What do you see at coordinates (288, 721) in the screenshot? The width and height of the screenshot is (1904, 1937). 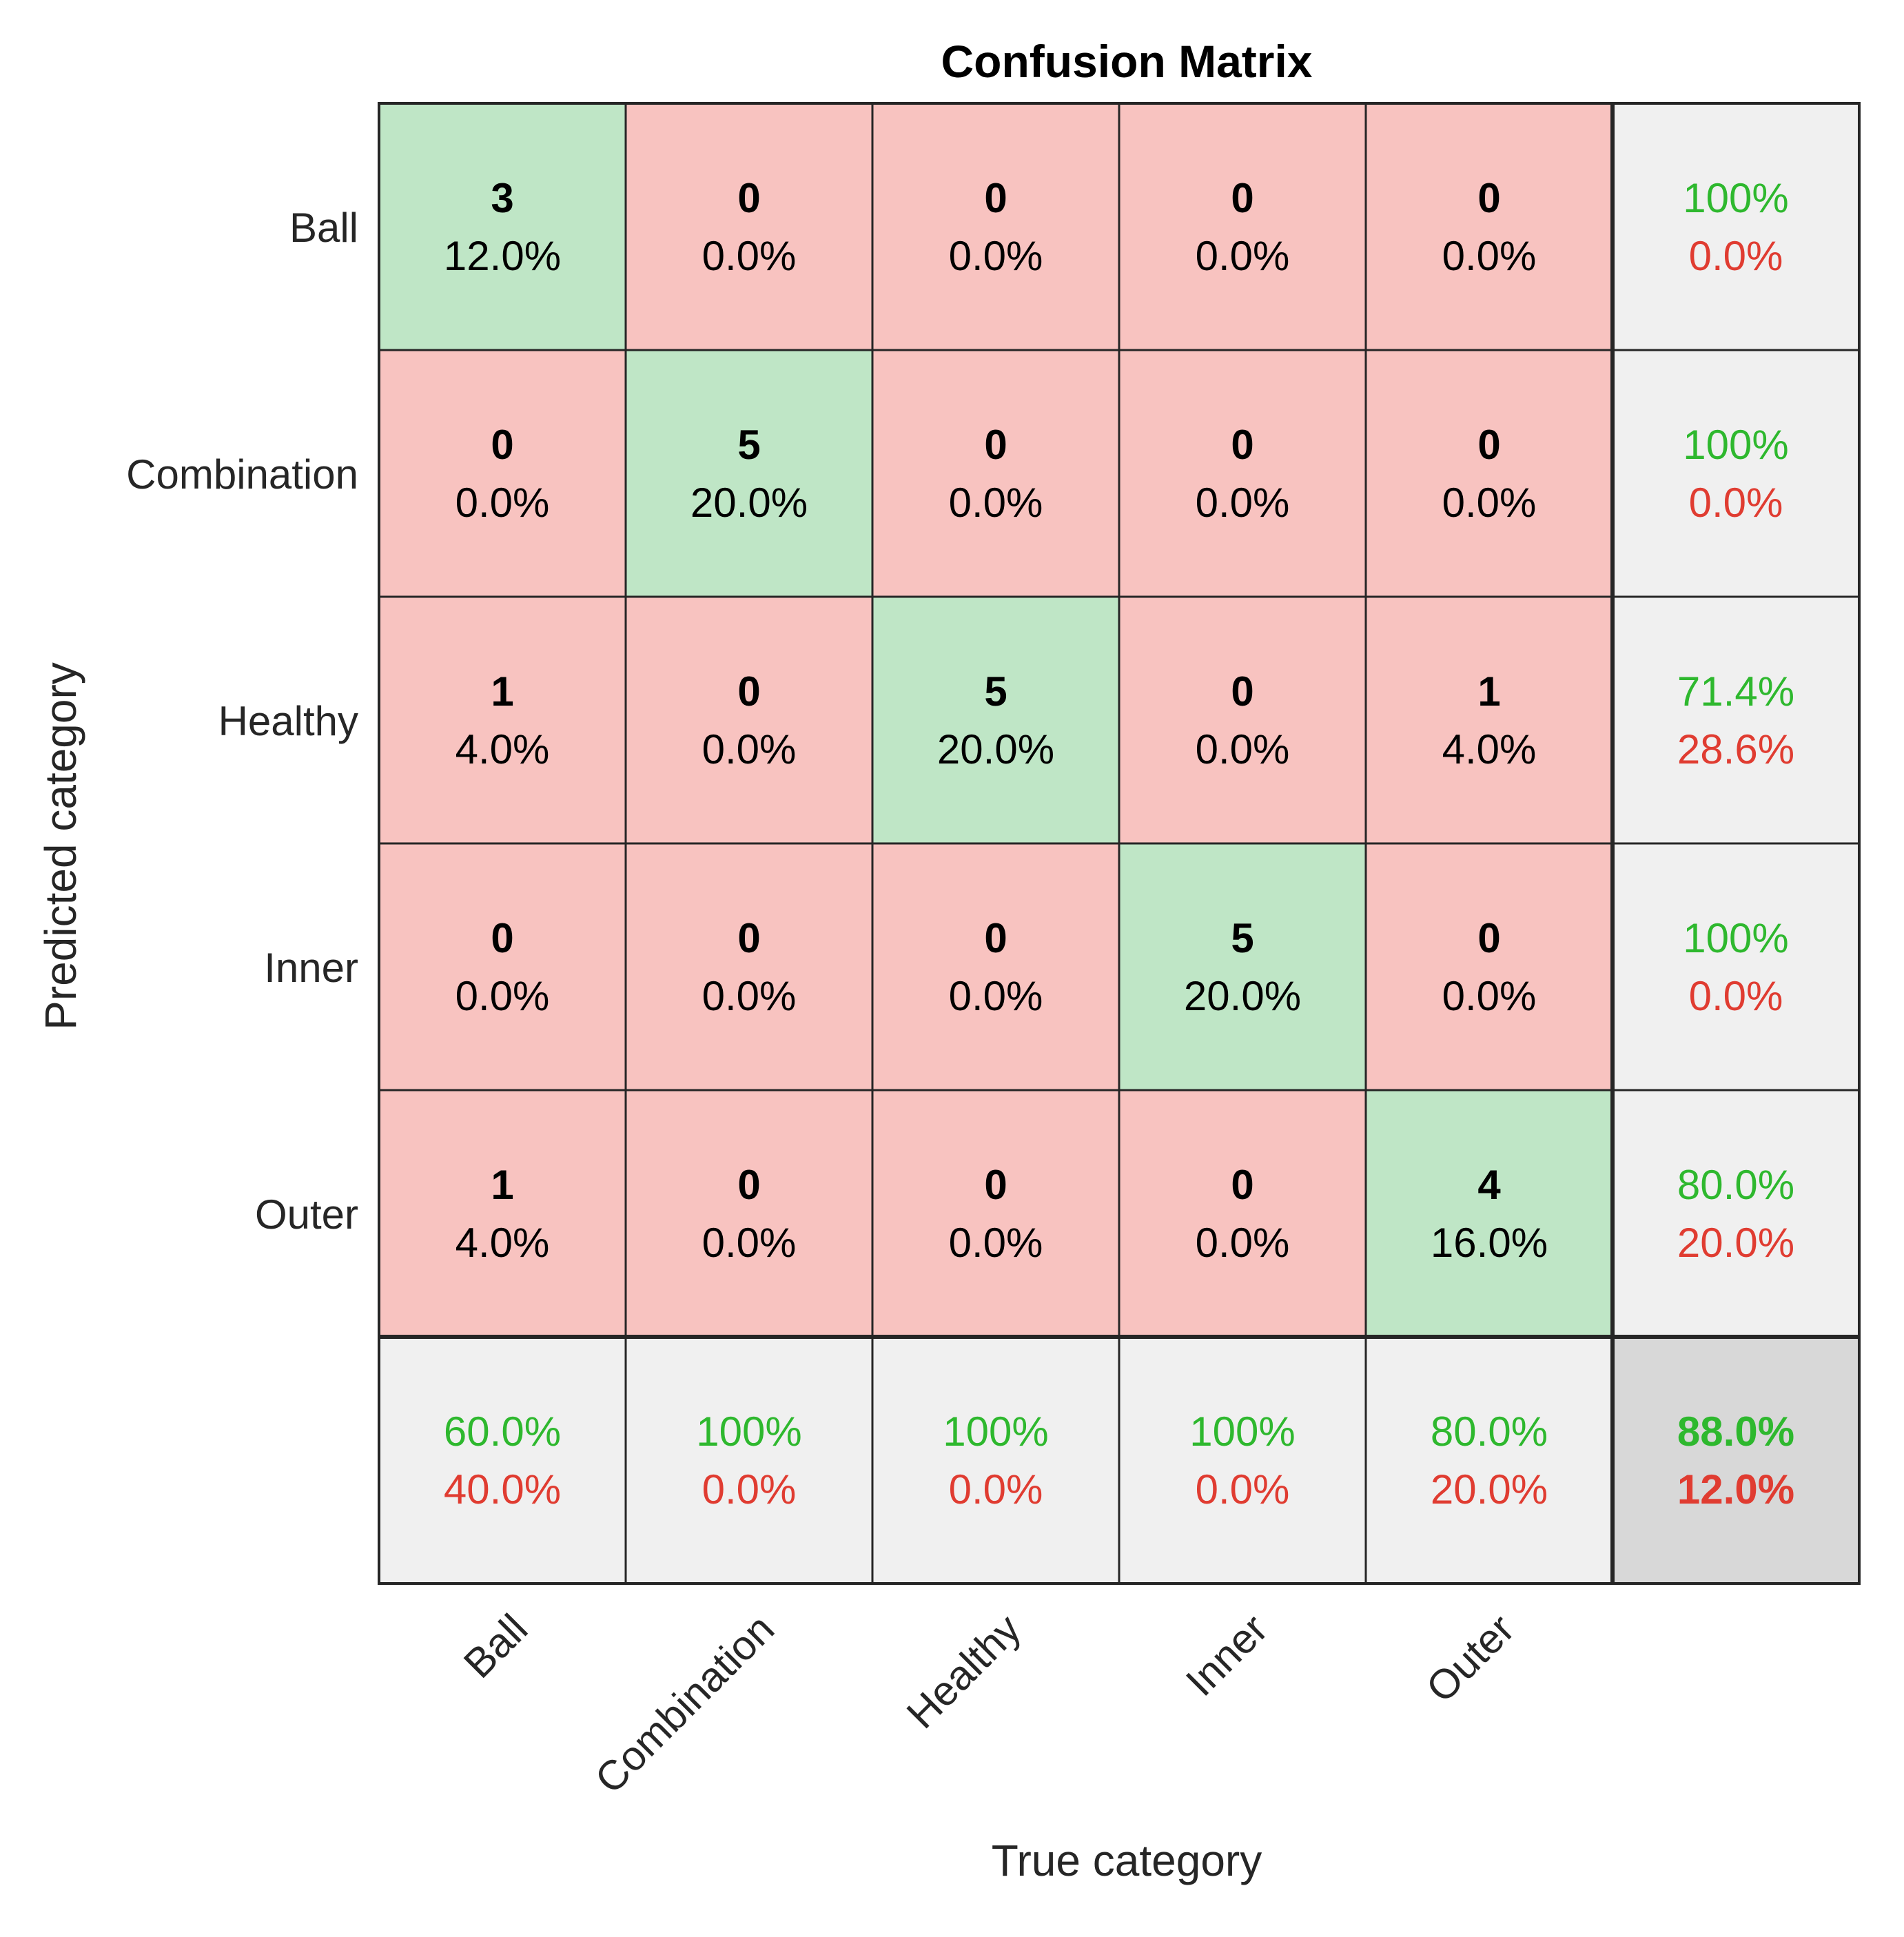 I see `y-tick-label: Healthy` at bounding box center [288, 721].